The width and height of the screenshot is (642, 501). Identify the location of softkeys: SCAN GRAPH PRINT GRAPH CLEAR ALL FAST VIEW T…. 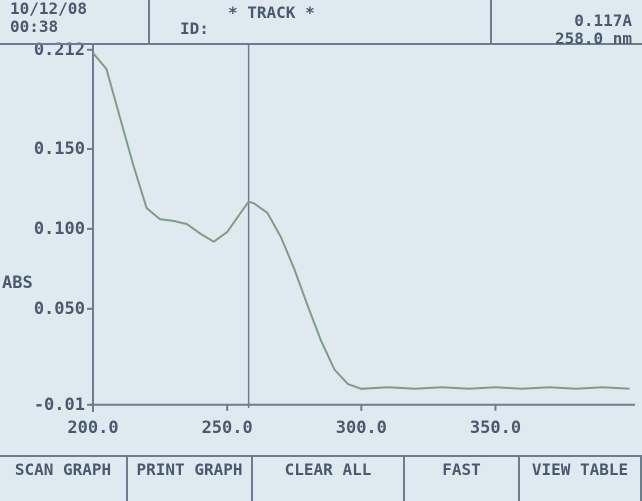
(321, 478).